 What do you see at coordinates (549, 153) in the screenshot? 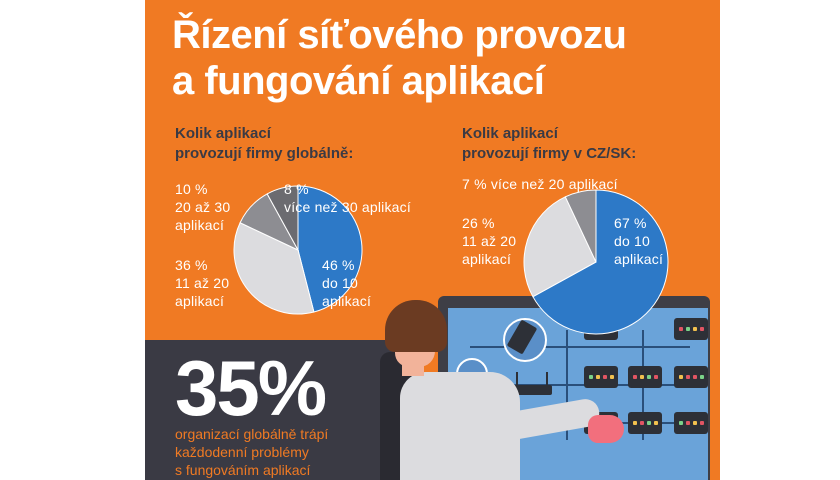
I see `czsk-question-line-2: provozují firmy v CZ/SK:` at bounding box center [549, 153].